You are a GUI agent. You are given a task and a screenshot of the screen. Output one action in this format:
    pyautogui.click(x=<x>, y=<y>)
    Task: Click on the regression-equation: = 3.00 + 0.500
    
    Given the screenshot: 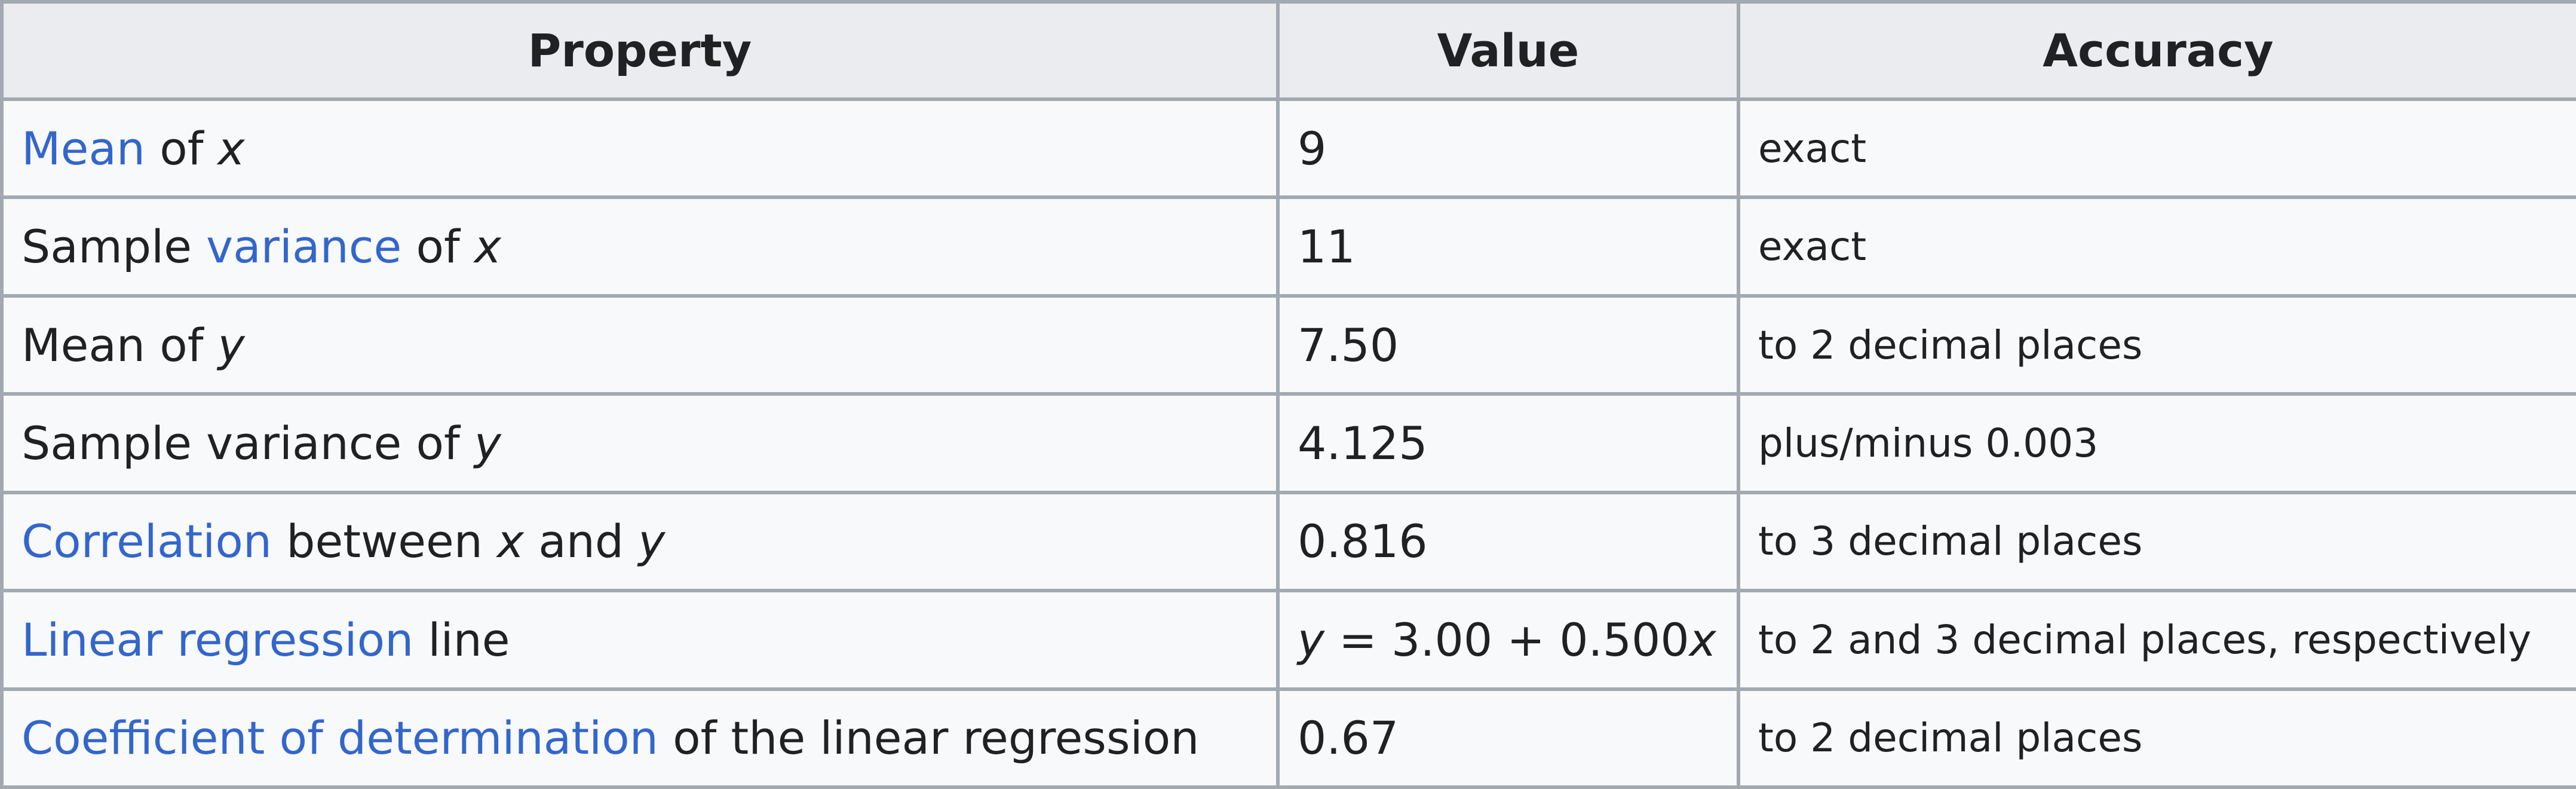 What is the action you would take?
    pyautogui.click(x=1506, y=640)
    